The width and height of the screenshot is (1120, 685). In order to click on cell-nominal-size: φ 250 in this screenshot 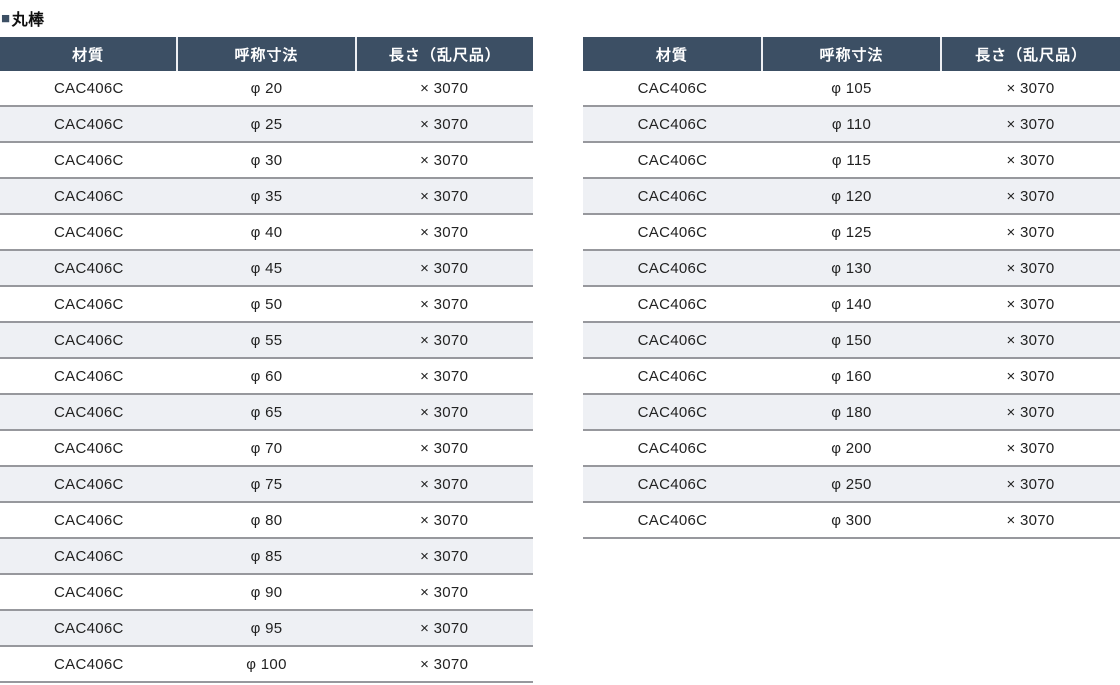, I will do `click(851, 484)`.